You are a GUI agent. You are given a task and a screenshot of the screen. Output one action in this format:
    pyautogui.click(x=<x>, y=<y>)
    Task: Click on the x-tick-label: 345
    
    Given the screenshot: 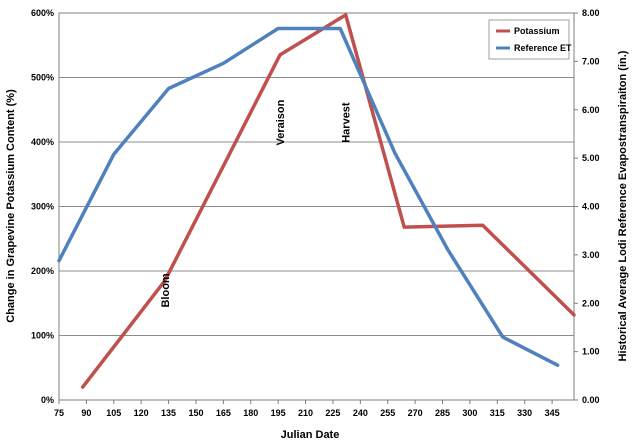 What is the action you would take?
    pyautogui.click(x=552, y=413)
    